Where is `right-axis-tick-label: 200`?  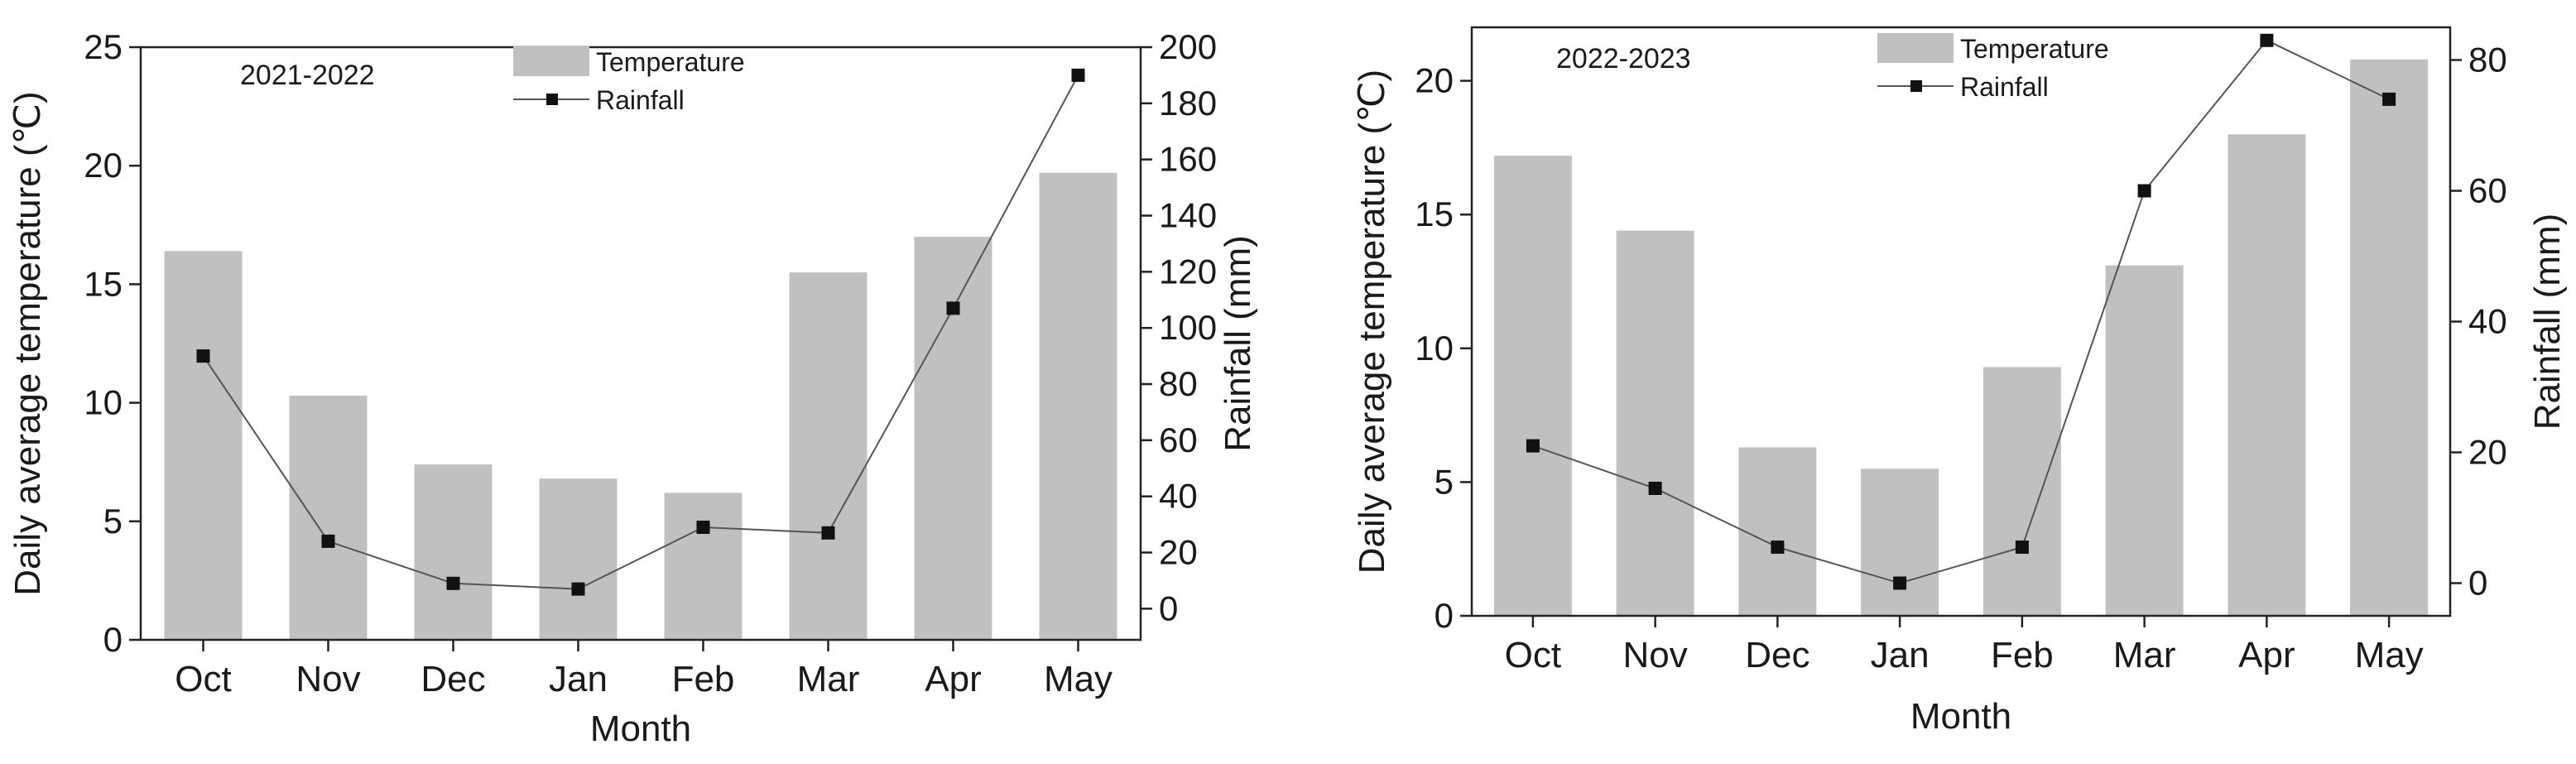
right-axis-tick-label: 200 is located at coordinates (1188, 46).